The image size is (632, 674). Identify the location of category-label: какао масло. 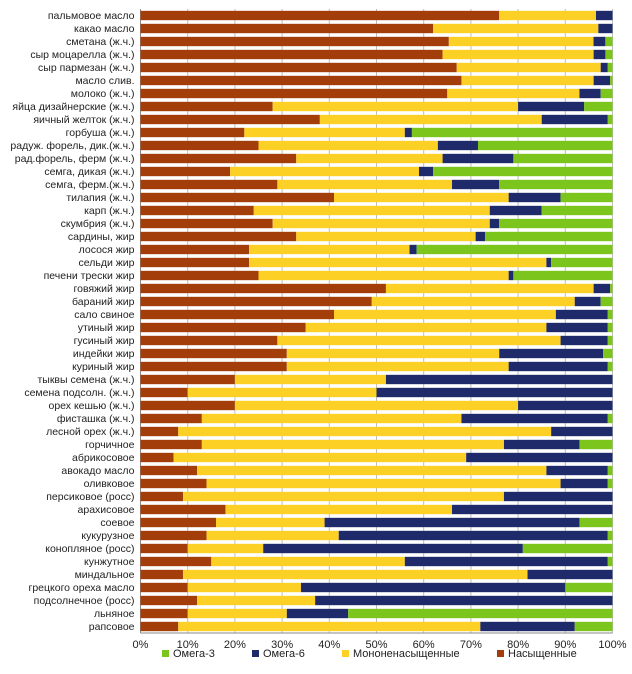
(104, 29).